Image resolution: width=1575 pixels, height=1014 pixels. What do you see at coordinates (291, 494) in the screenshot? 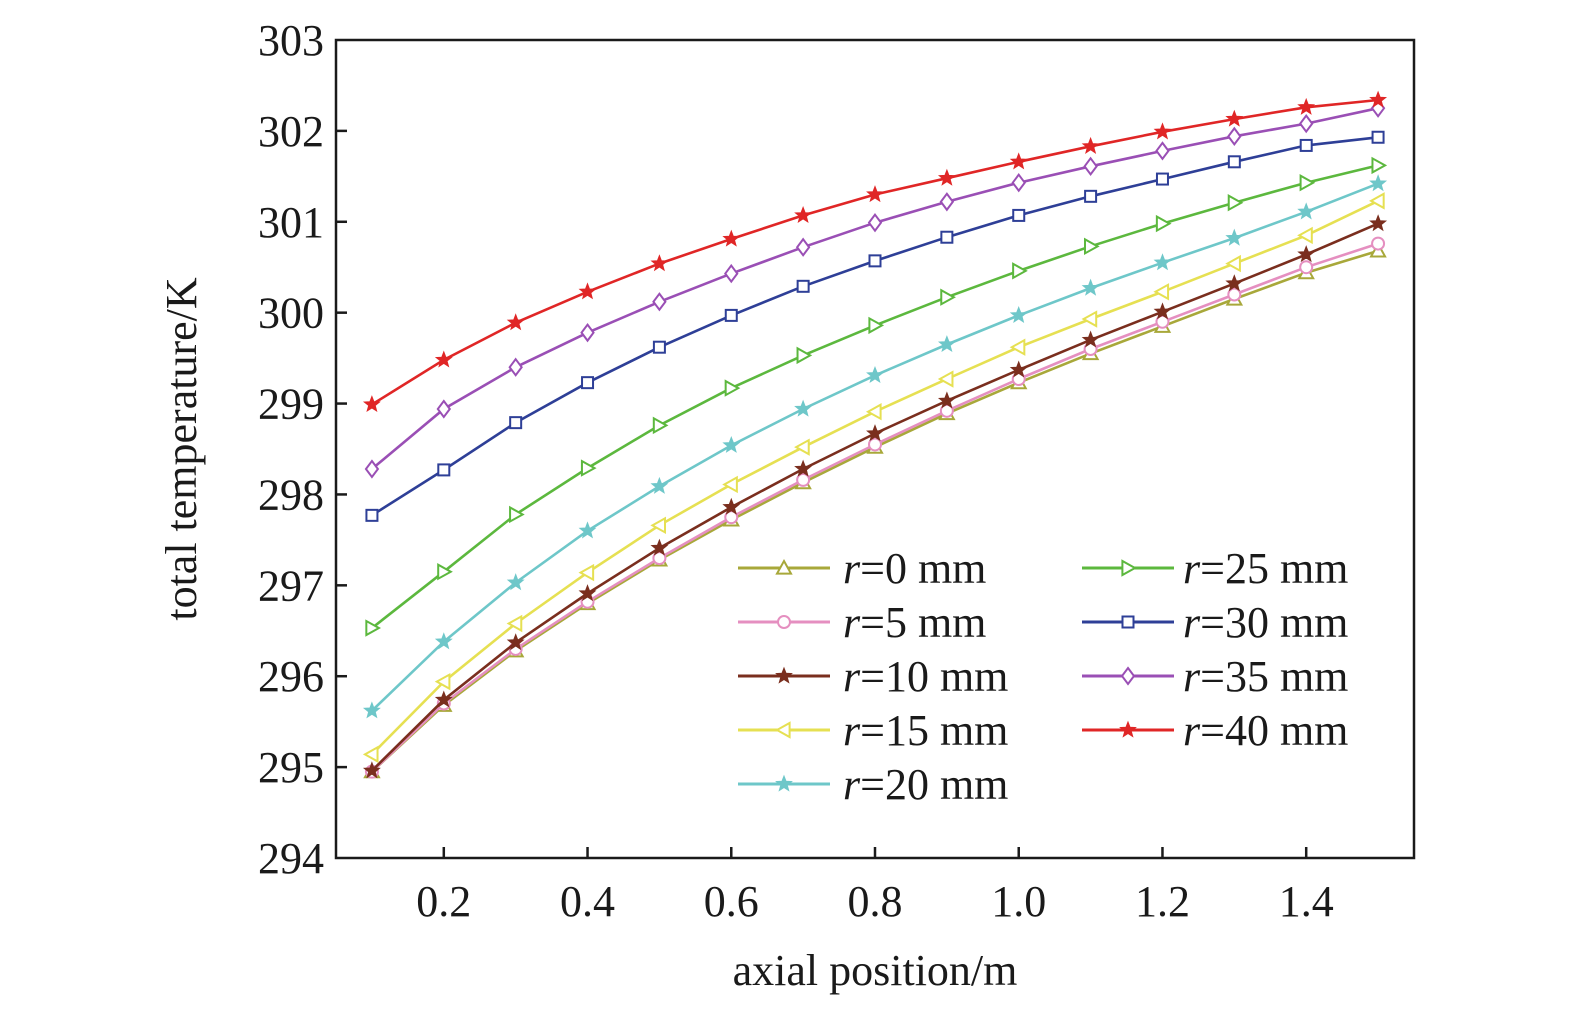
I see `y-tick-label: 298` at bounding box center [291, 494].